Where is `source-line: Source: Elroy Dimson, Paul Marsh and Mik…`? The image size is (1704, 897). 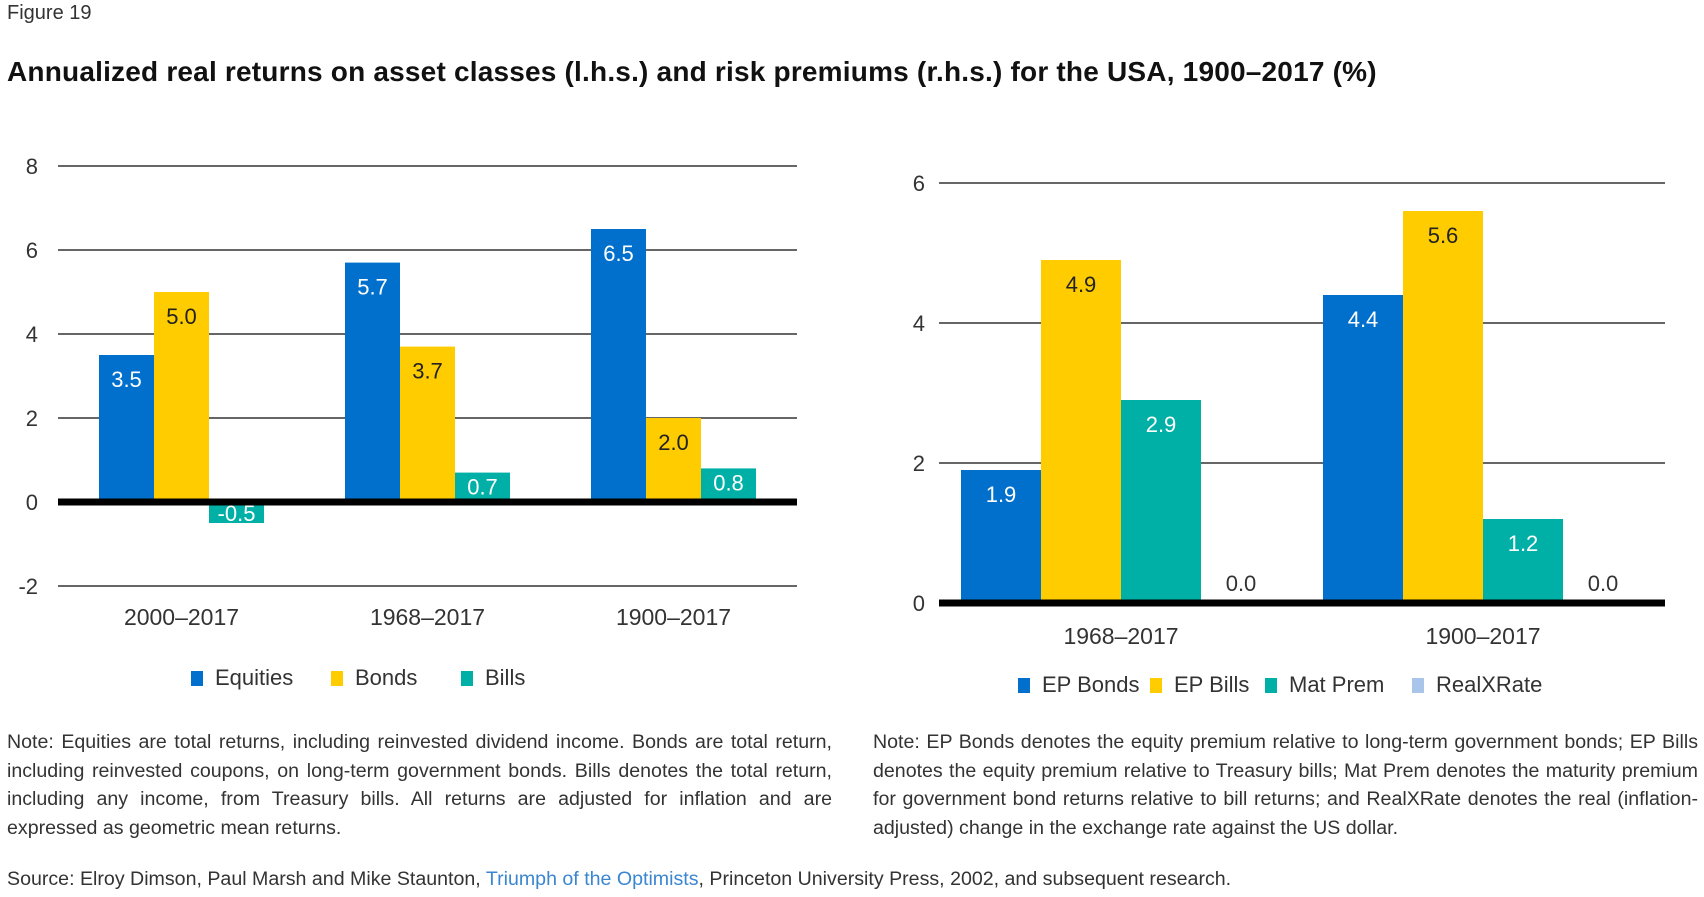 source-line: Source: Elroy Dimson, Paul Marsh and Mik… is located at coordinates (619, 879).